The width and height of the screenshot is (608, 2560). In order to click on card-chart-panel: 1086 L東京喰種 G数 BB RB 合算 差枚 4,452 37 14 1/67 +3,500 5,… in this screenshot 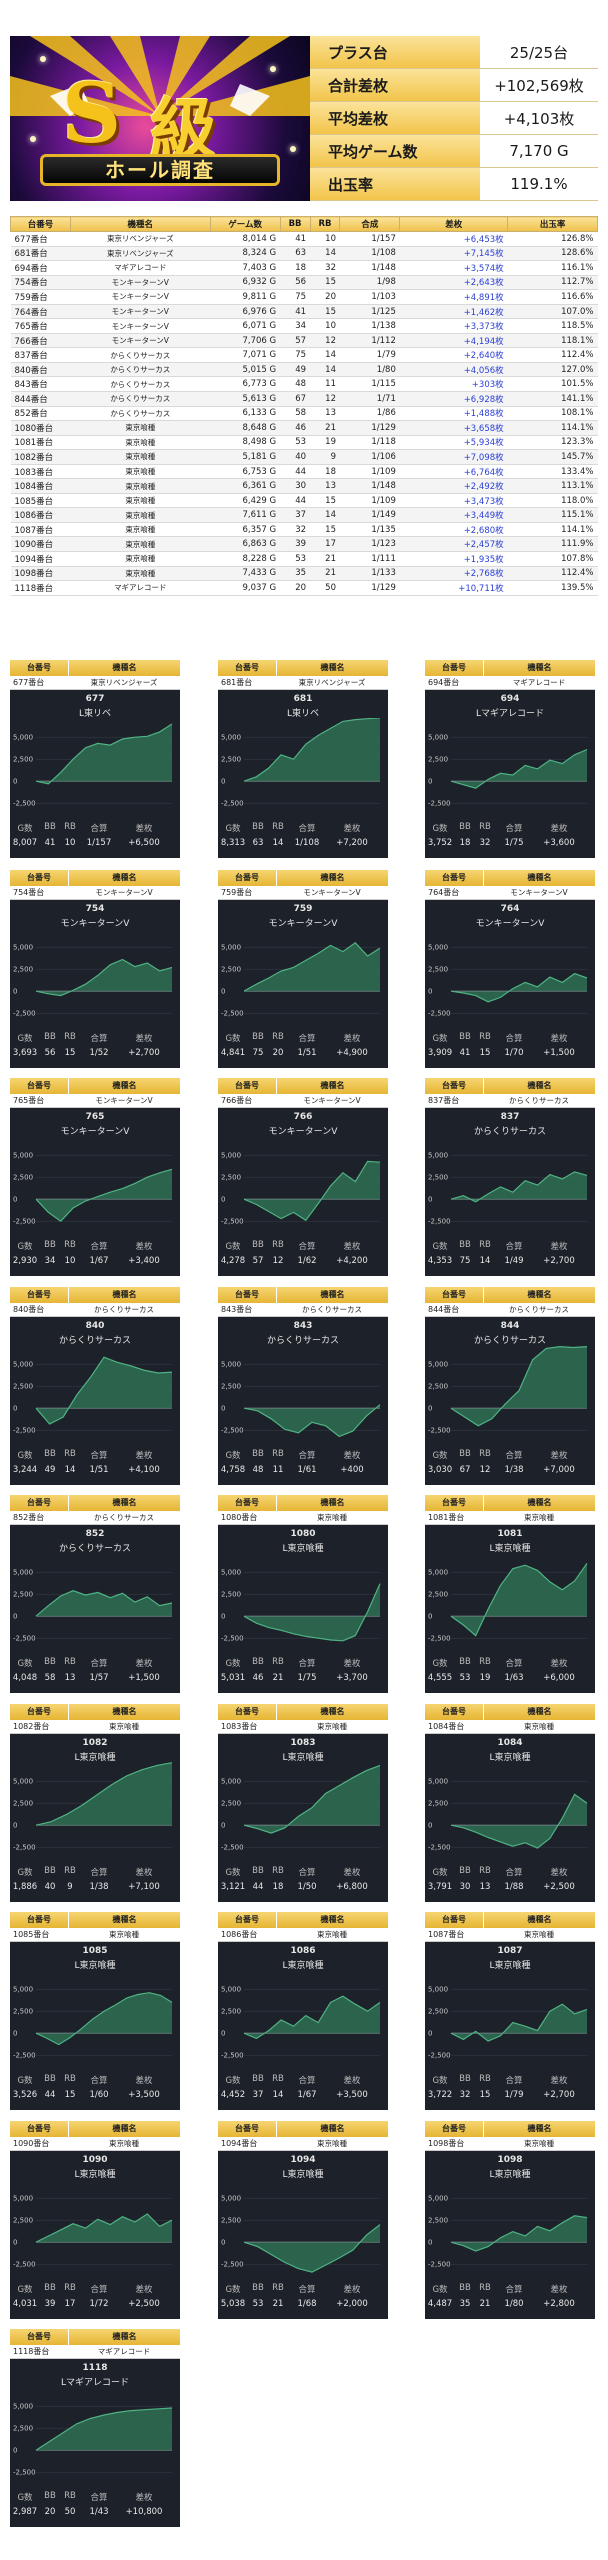, I will do `click(303, 2026)`.